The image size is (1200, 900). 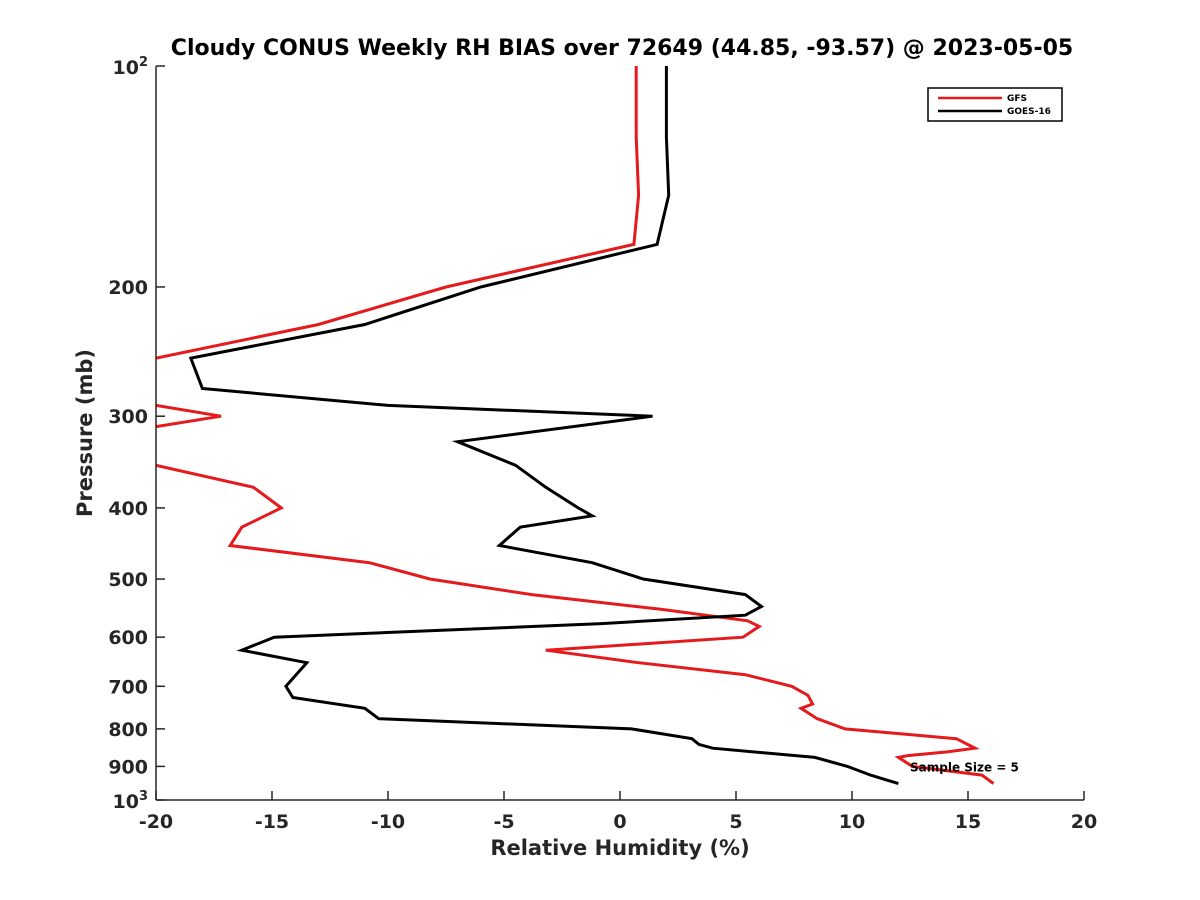 I want to click on y-tick-label: 800, so click(x=128, y=730).